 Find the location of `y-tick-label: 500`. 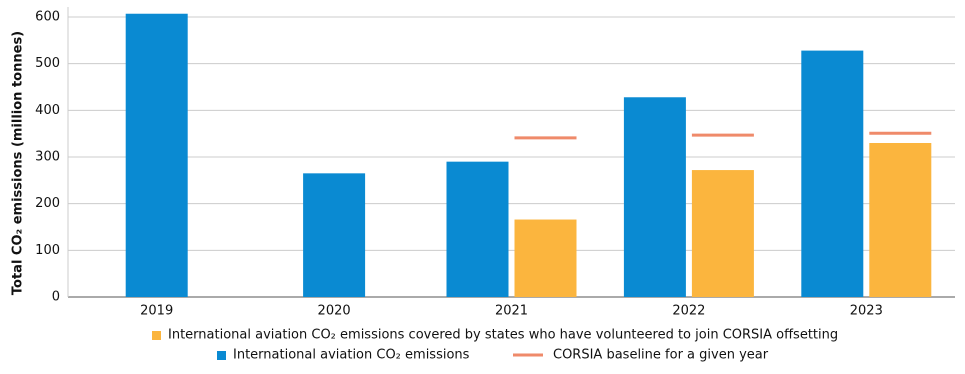

y-tick-label: 500 is located at coordinates (47, 63).